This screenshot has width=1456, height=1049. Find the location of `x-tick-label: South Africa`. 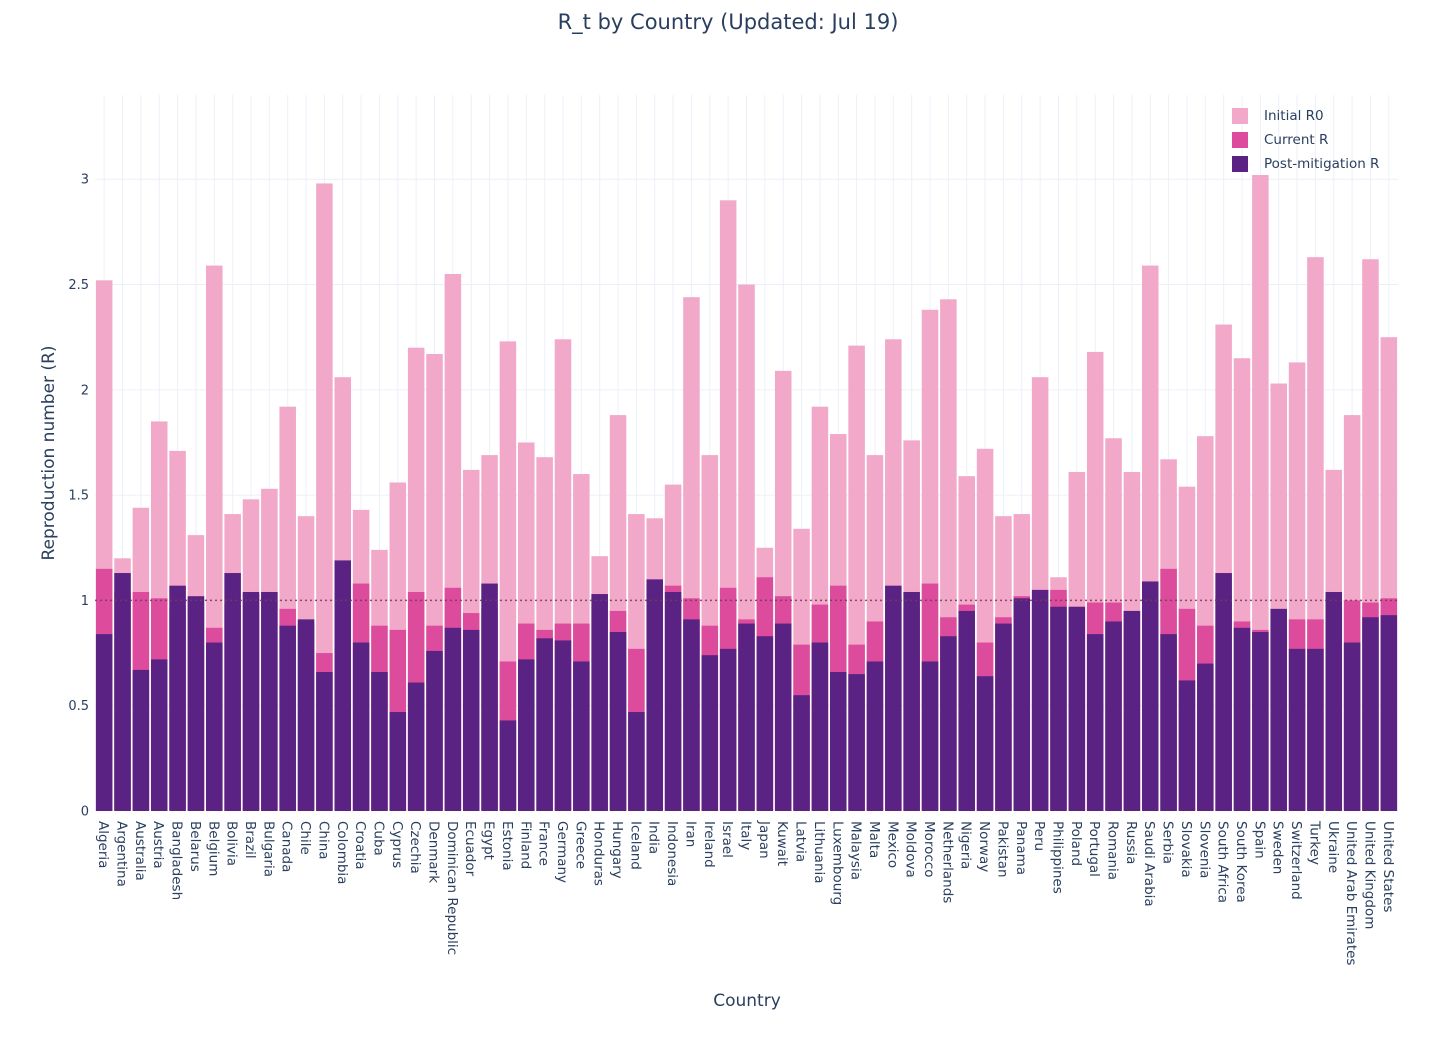

x-tick-label: South Africa is located at coordinates (1223, 862).